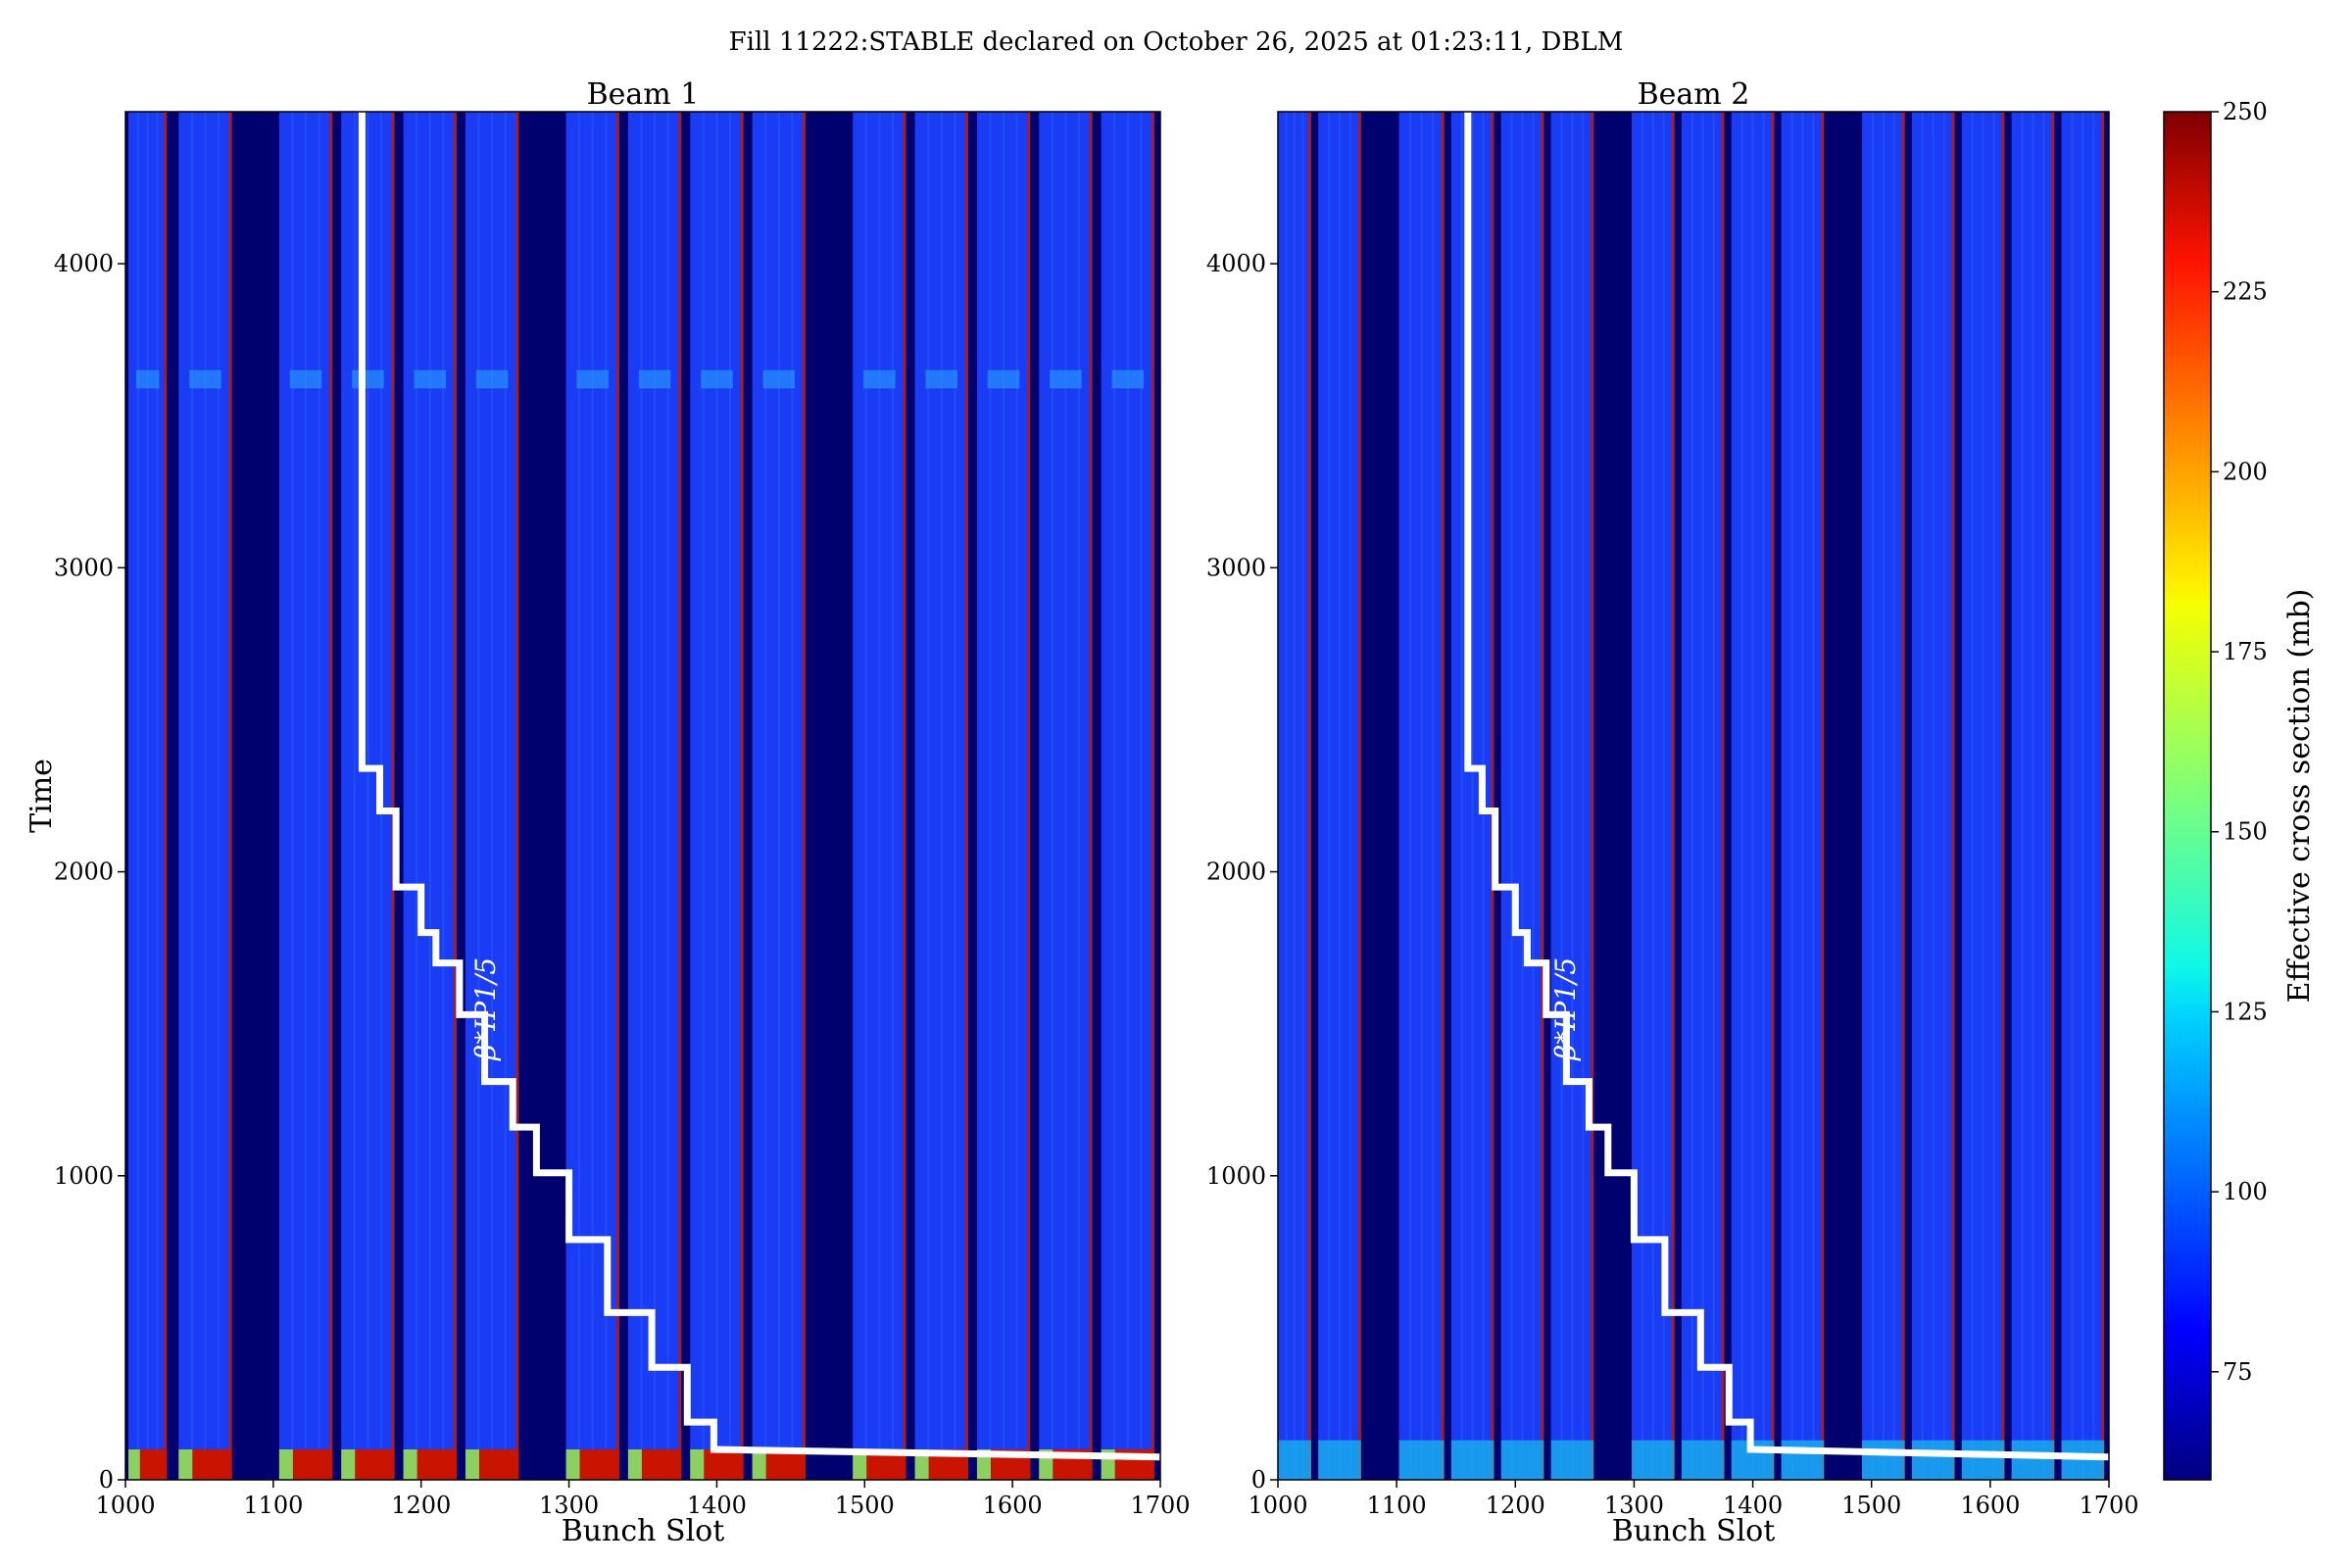 This screenshot has width=2352, height=1568. I want to click on x-ticks-beam-2: 1000 1100 1200 1300 1400 1500 1600 1700, so click(1693, 1499).